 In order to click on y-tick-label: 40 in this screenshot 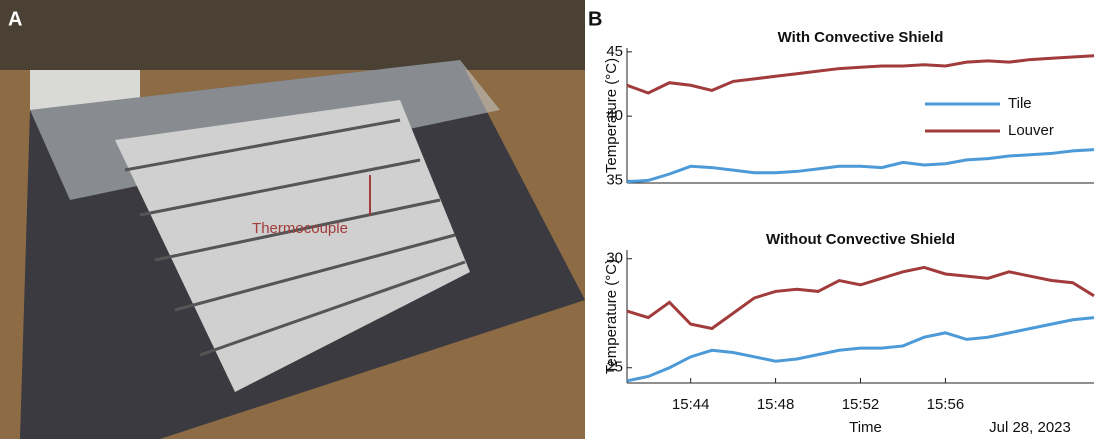, I will do `click(614, 115)`.